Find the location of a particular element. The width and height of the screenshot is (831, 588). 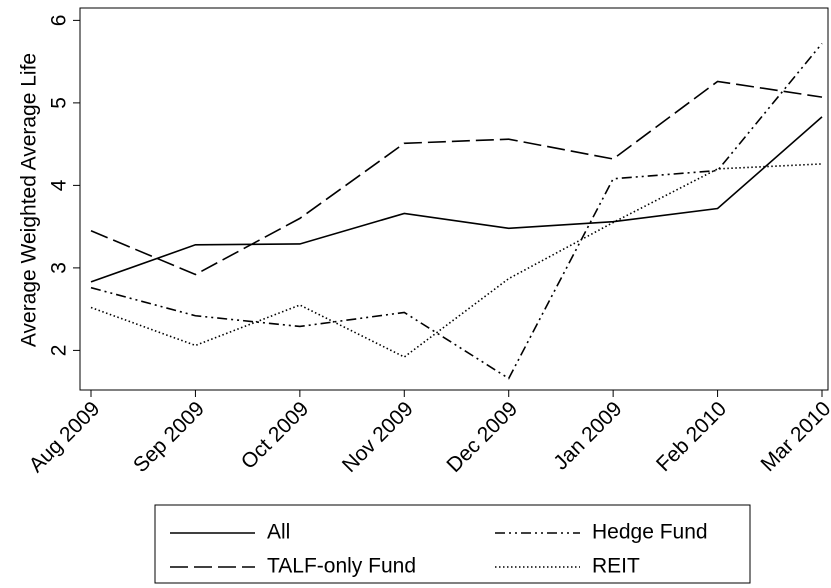

y-tick-label: 2 is located at coordinates (59, 351).